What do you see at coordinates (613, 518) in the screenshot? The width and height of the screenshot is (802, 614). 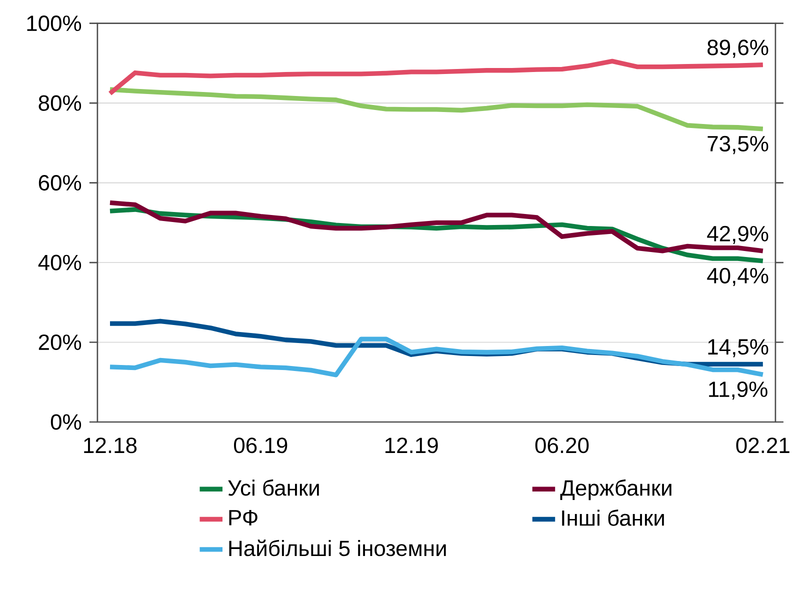 I see `legend-label: Інші банки` at bounding box center [613, 518].